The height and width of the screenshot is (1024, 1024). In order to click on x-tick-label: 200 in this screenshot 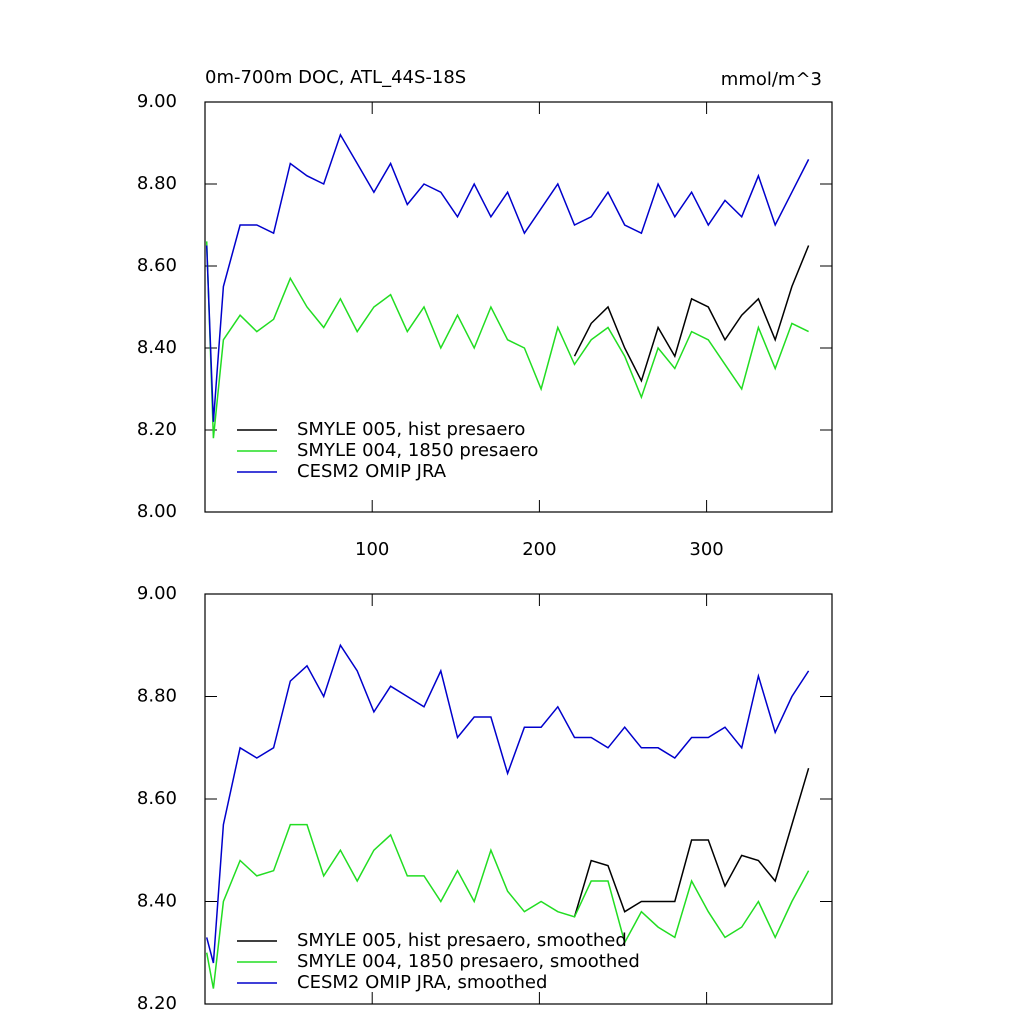, I will do `click(539, 549)`.